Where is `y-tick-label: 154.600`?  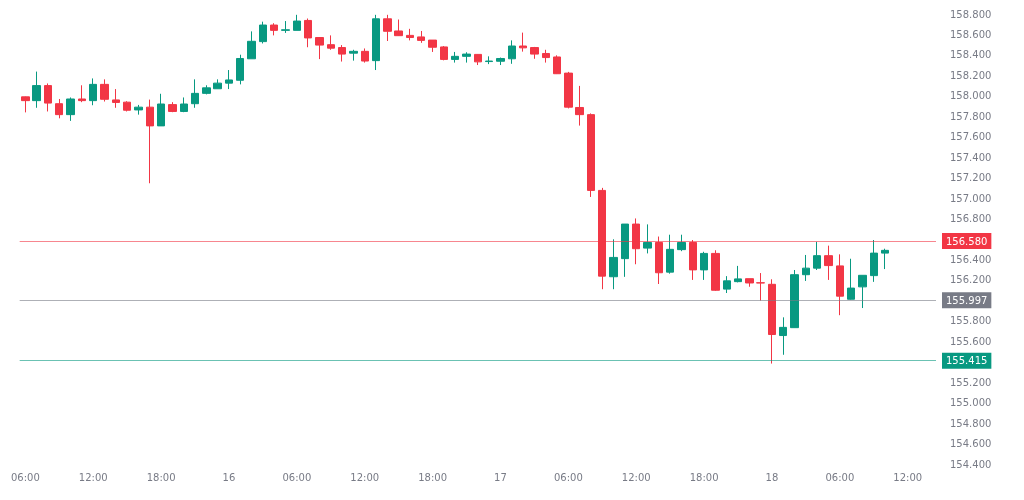 y-tick-label: 154.600 is located at coordinates (971, 444).